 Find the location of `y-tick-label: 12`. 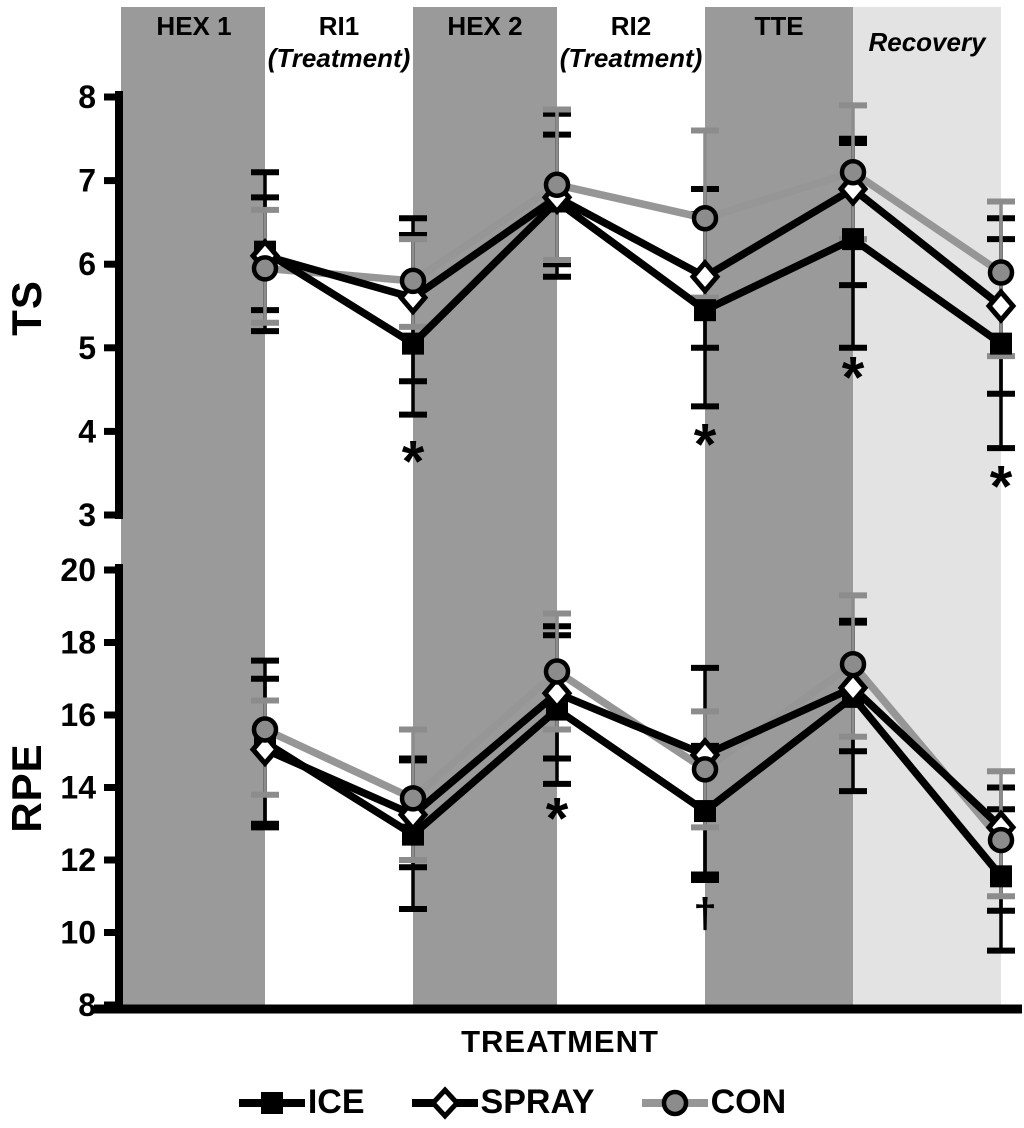

y-tick-label: 12 is located at coordinates (78, 860).